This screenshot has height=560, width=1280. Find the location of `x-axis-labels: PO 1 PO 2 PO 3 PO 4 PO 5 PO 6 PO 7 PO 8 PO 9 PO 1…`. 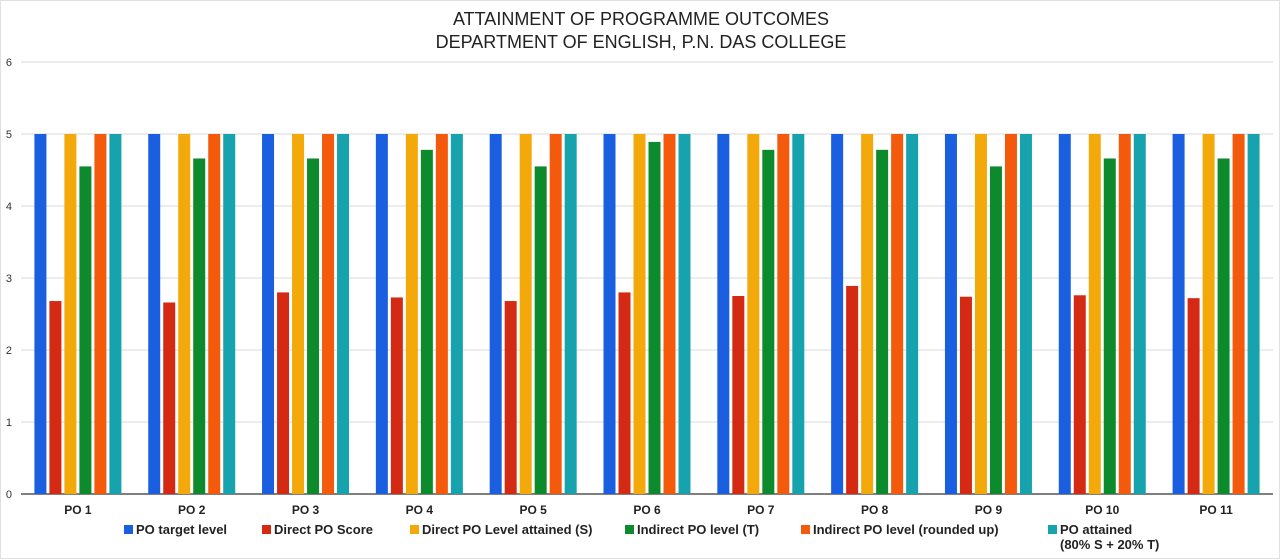

x-axis-labels: PO 1 PO 2 PO 3 PO 4 PO 5 PO 6 PO 7 PO 8 PO 9 PO 1… is located at coordinates (648, 510).